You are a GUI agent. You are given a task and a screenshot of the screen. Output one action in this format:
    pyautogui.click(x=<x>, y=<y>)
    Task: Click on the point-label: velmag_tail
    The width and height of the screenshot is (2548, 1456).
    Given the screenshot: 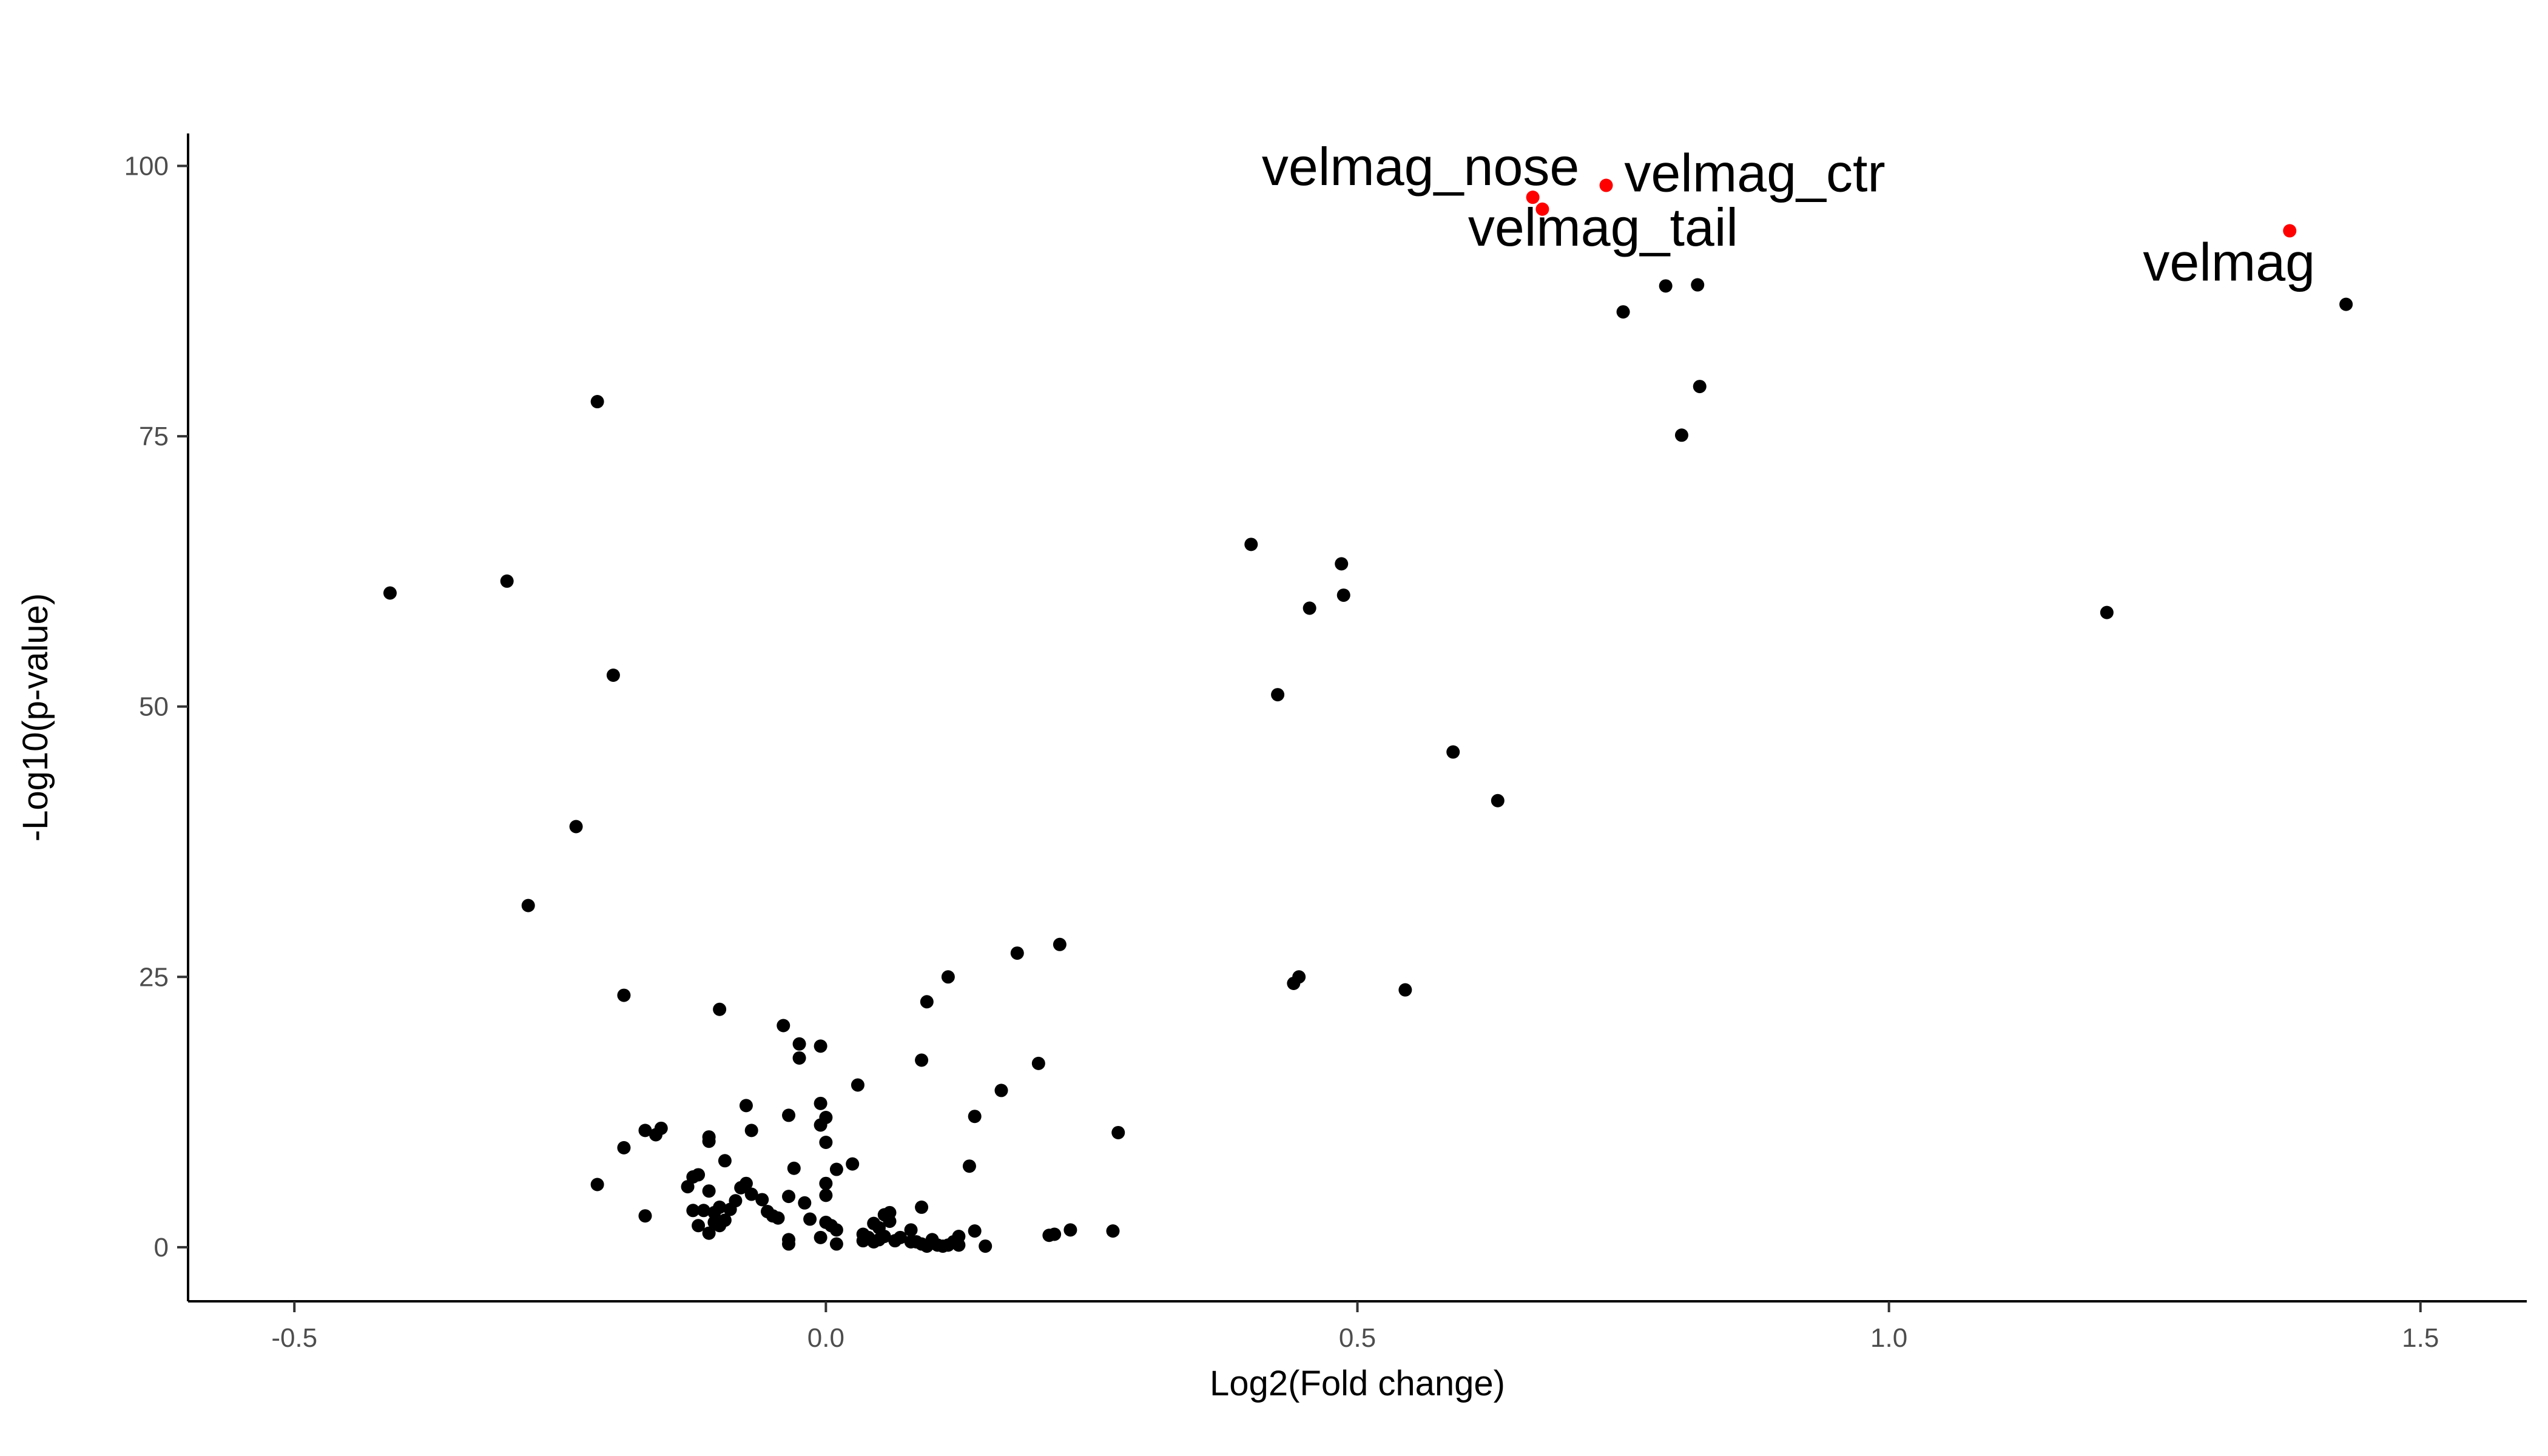 What is the action you would take?
    pyautogui.click(x=1603, y=227)
    